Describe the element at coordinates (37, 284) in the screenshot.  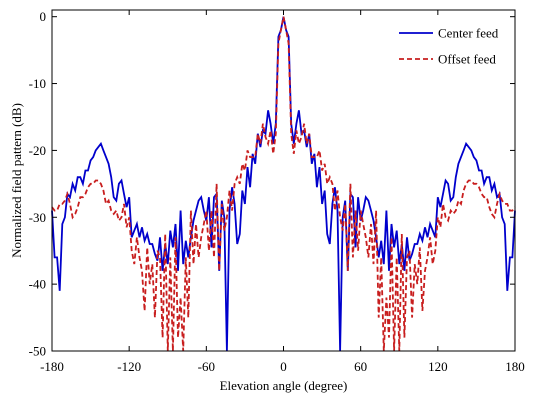
I see `y-tick-label: -40` at that location.